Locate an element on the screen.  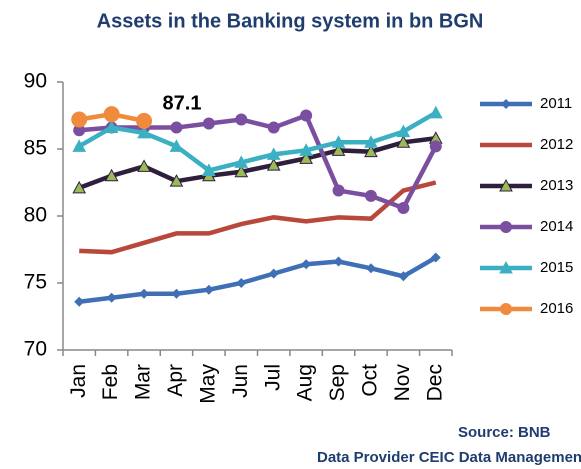
legend-label: 2012 is located at coordinates (556, 144).